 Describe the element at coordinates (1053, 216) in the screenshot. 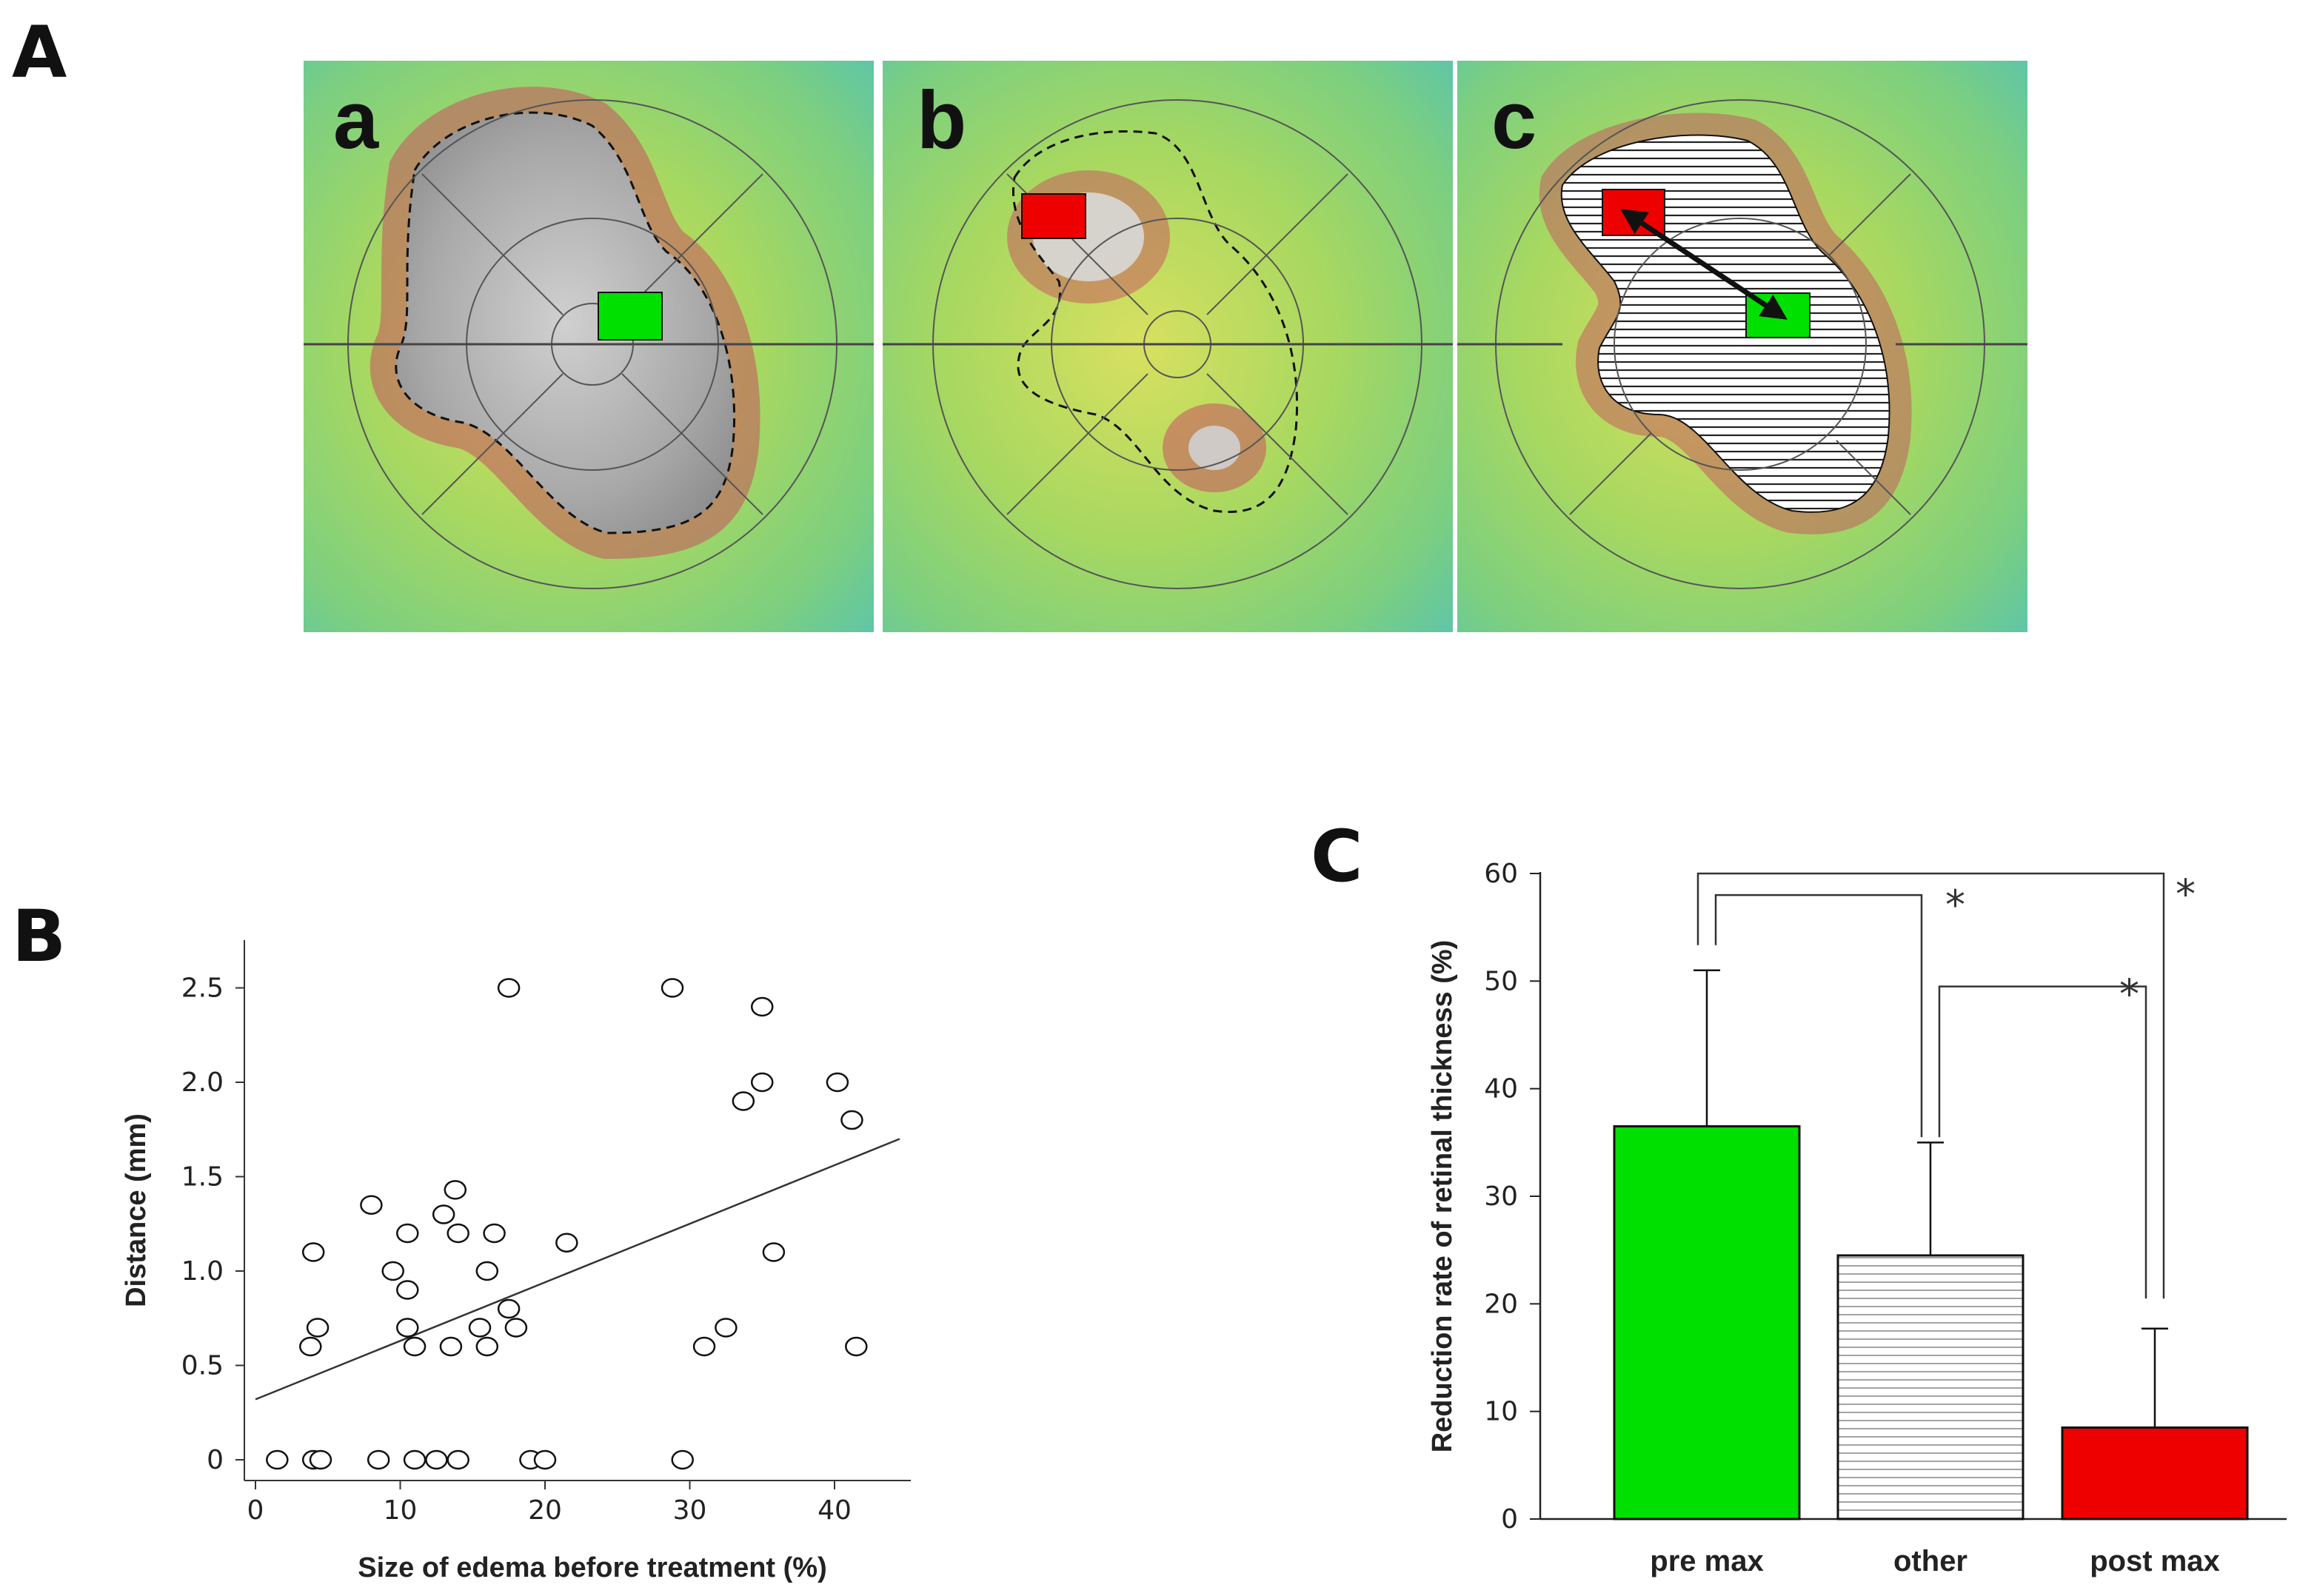

I see `post-max-box-b` at that location.